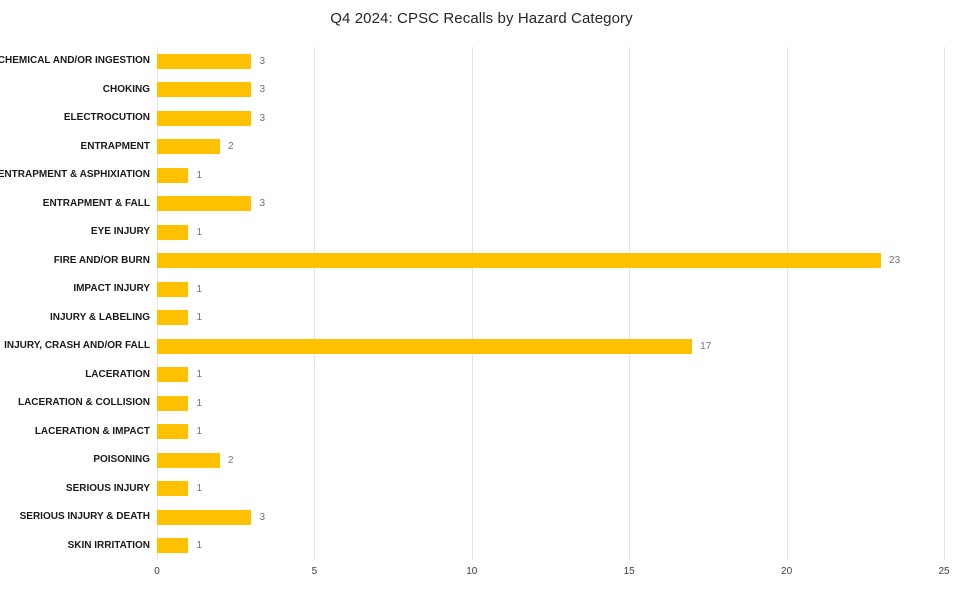 Image resolution: width=963 pixels, height=591 pixels. Describe the element at coordinates (111, 288) in the screenshot. I see `category-label: IMPACT INJURY` at that location.